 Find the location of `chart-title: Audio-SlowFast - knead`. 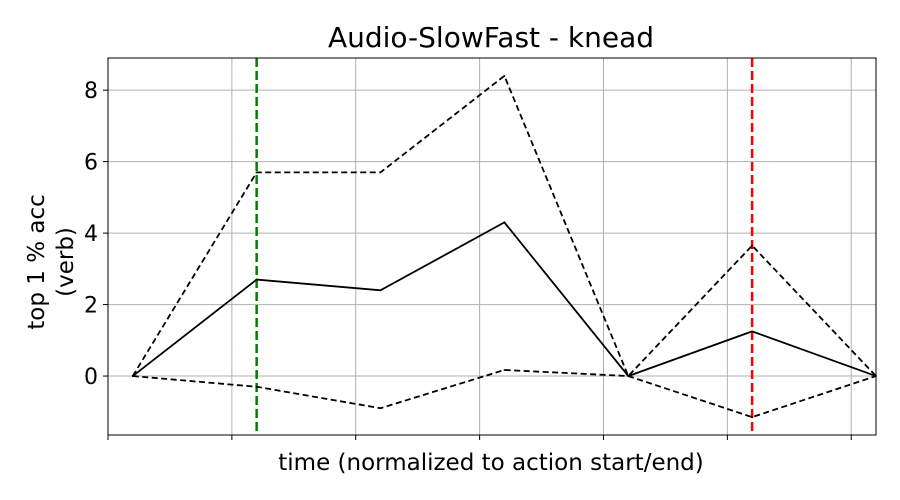

chart-title: Audio-SlowFast - knead is located at coordinates (491, 37).